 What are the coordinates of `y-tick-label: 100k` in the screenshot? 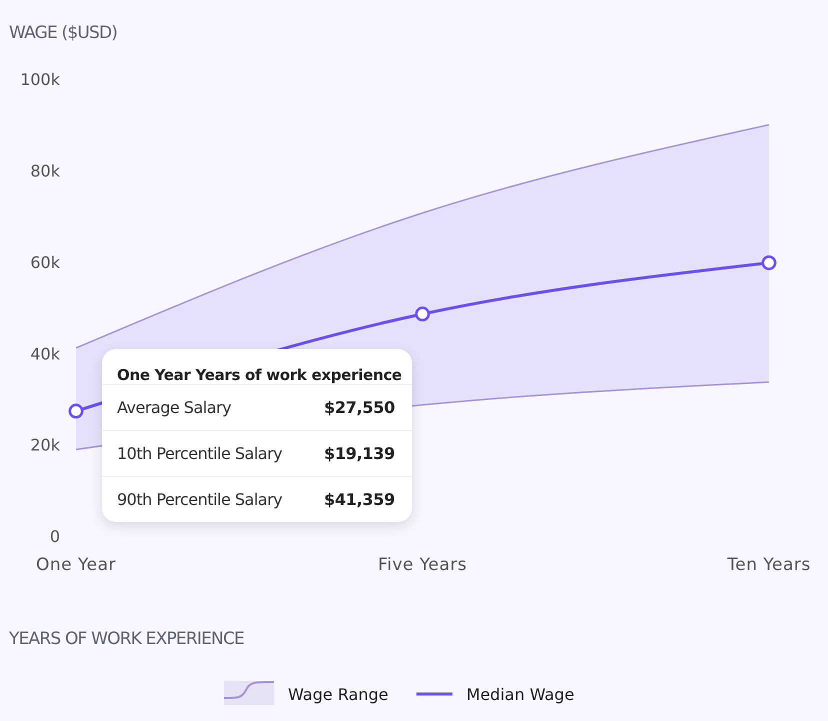 It's located at (40, 80).